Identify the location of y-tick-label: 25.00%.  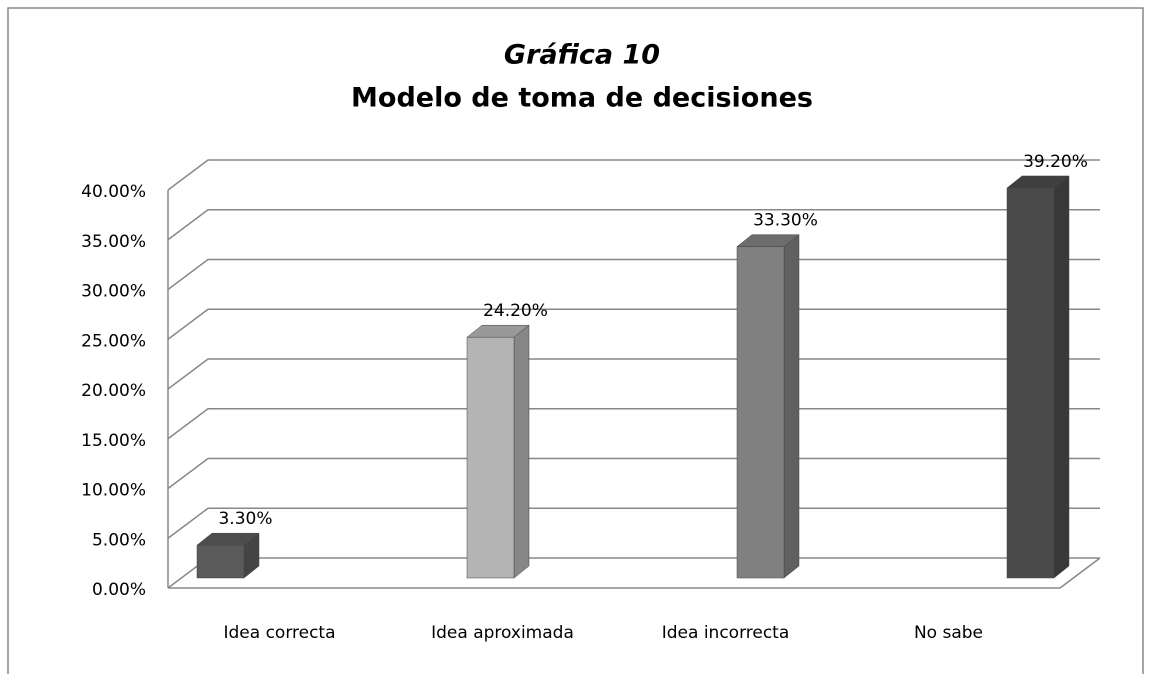
(113, 341).